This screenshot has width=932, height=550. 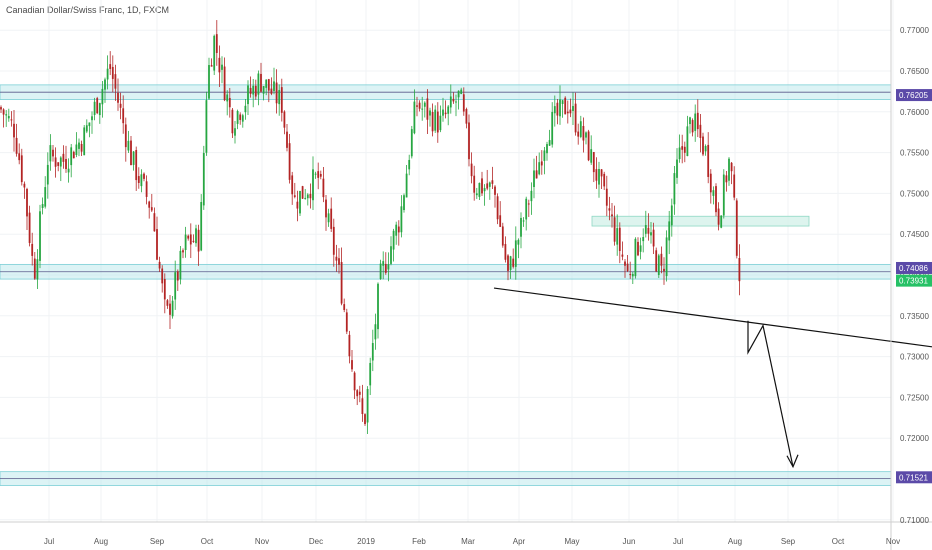 I want to click on arrow-head, so click(x=792, y=461).